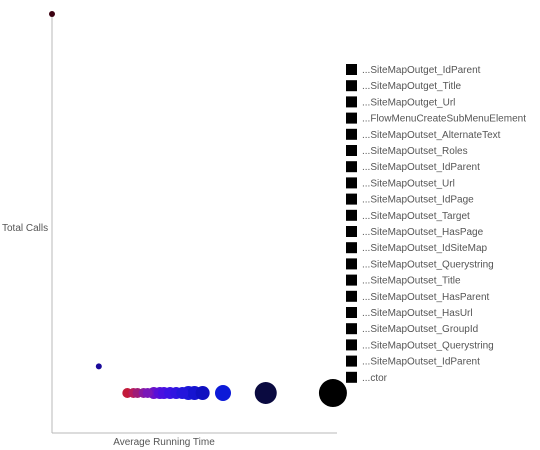  I want to click on legend-item-label: ...SiteMapOutset_GroupId, so click(420, 329).